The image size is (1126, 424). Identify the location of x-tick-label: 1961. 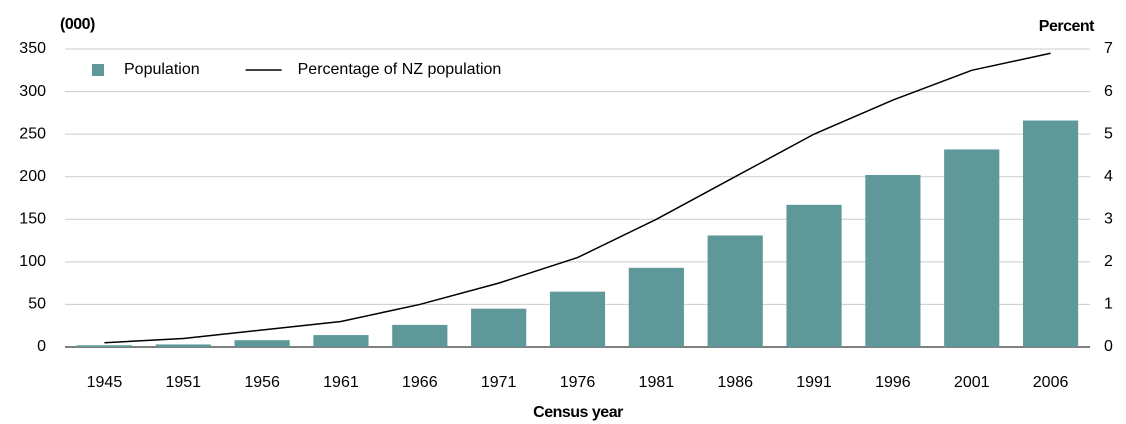
(341, 382).